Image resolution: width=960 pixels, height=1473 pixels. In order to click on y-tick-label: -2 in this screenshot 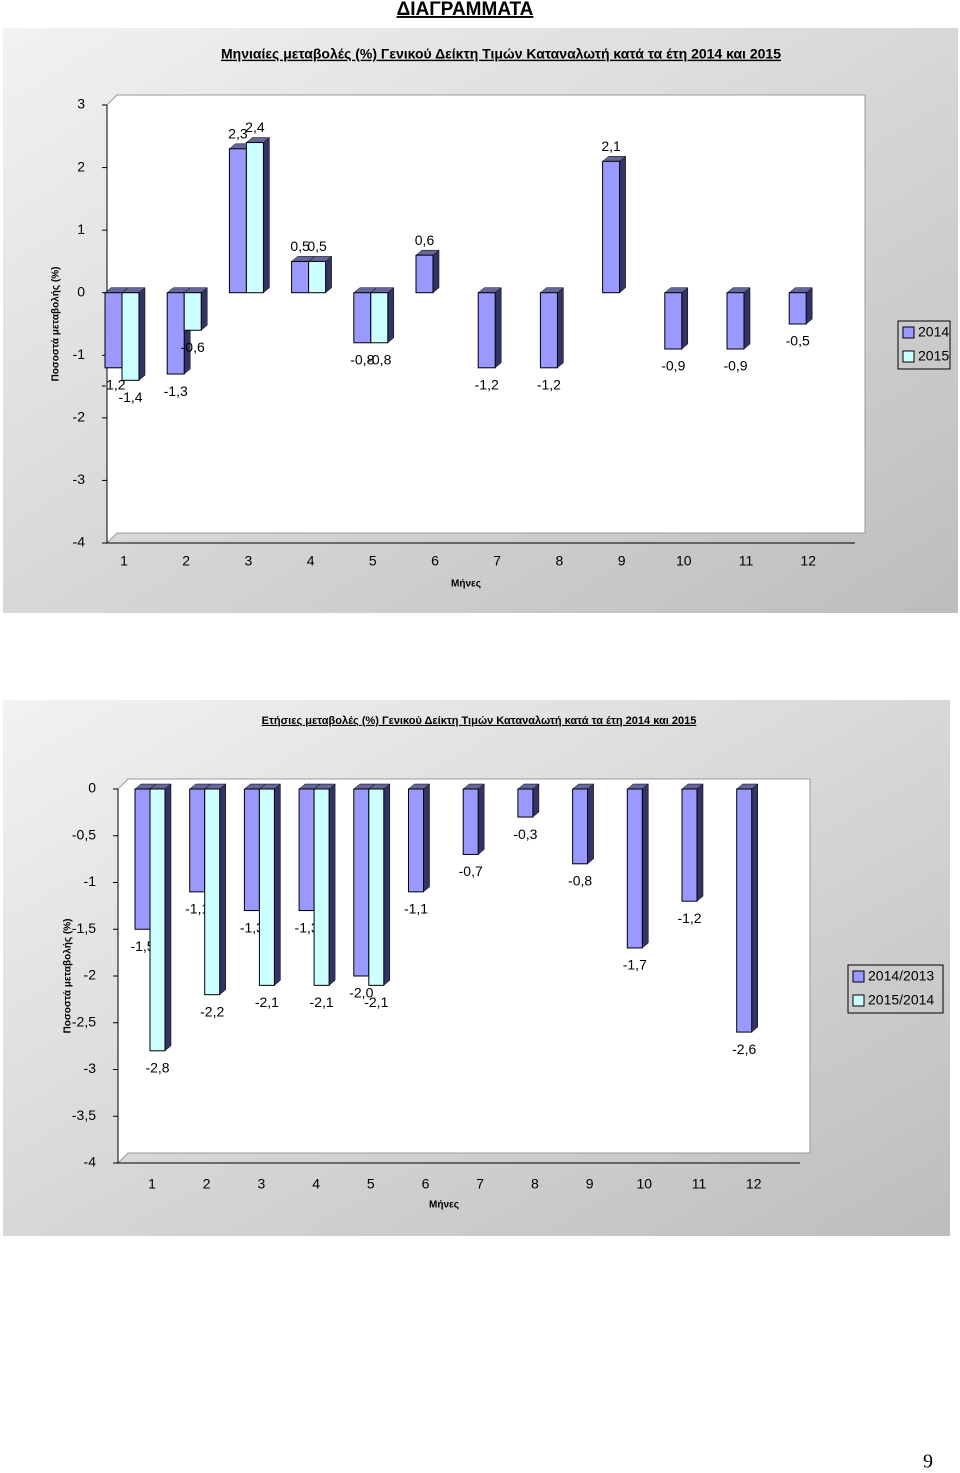, I will do `click(79, 417)`.